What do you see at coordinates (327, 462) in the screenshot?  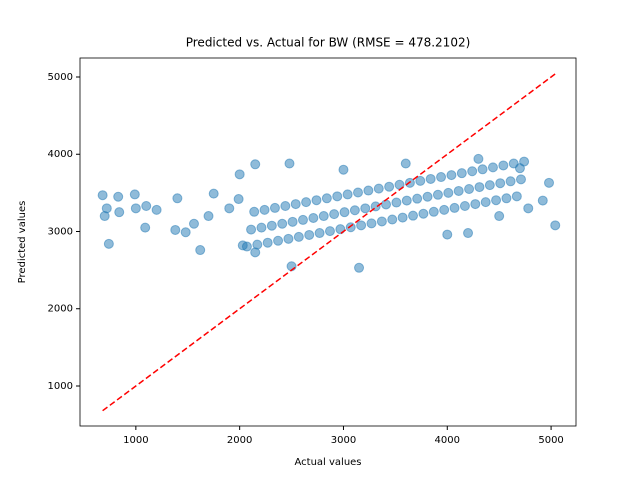 I see `x-axis-label: Actual values` at bounding box center [327, 462].